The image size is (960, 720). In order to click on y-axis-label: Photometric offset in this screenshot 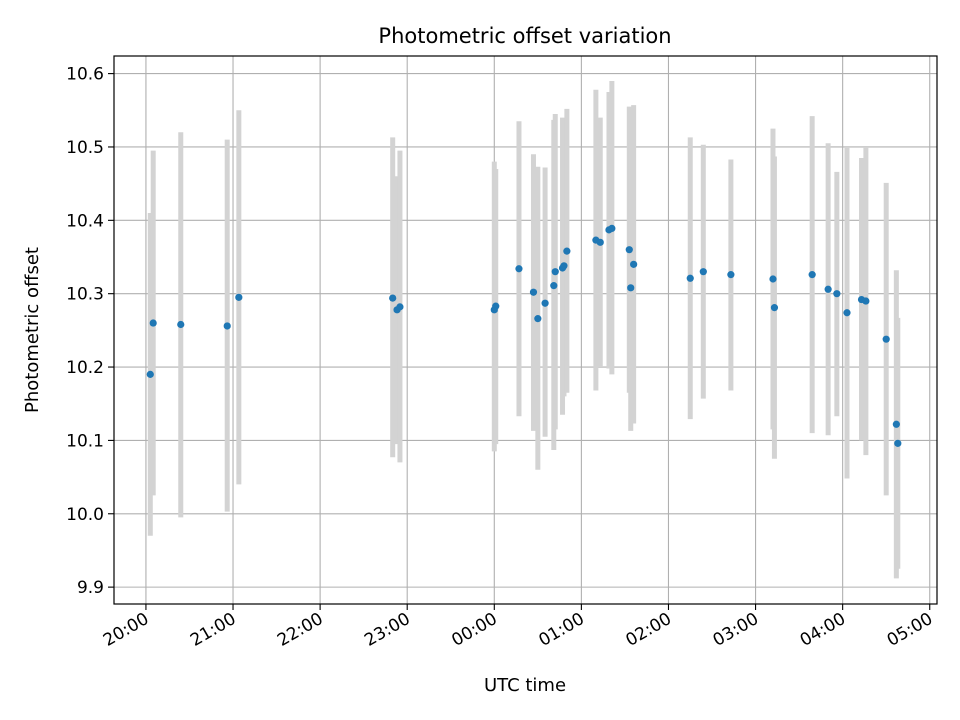, I will do `click(32, 330)`.